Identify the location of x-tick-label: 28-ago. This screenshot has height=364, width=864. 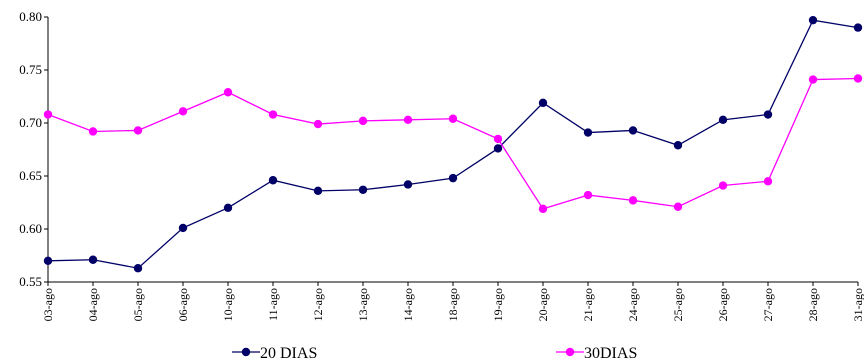
(813, 304).